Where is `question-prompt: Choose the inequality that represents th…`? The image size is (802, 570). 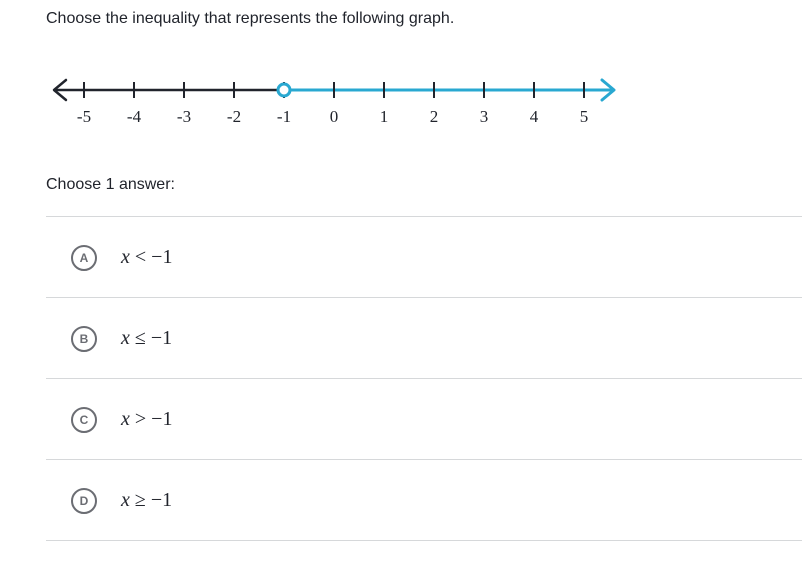
question-prompt: Choose the inequality that represents th… is located at coordinates (250, 18).